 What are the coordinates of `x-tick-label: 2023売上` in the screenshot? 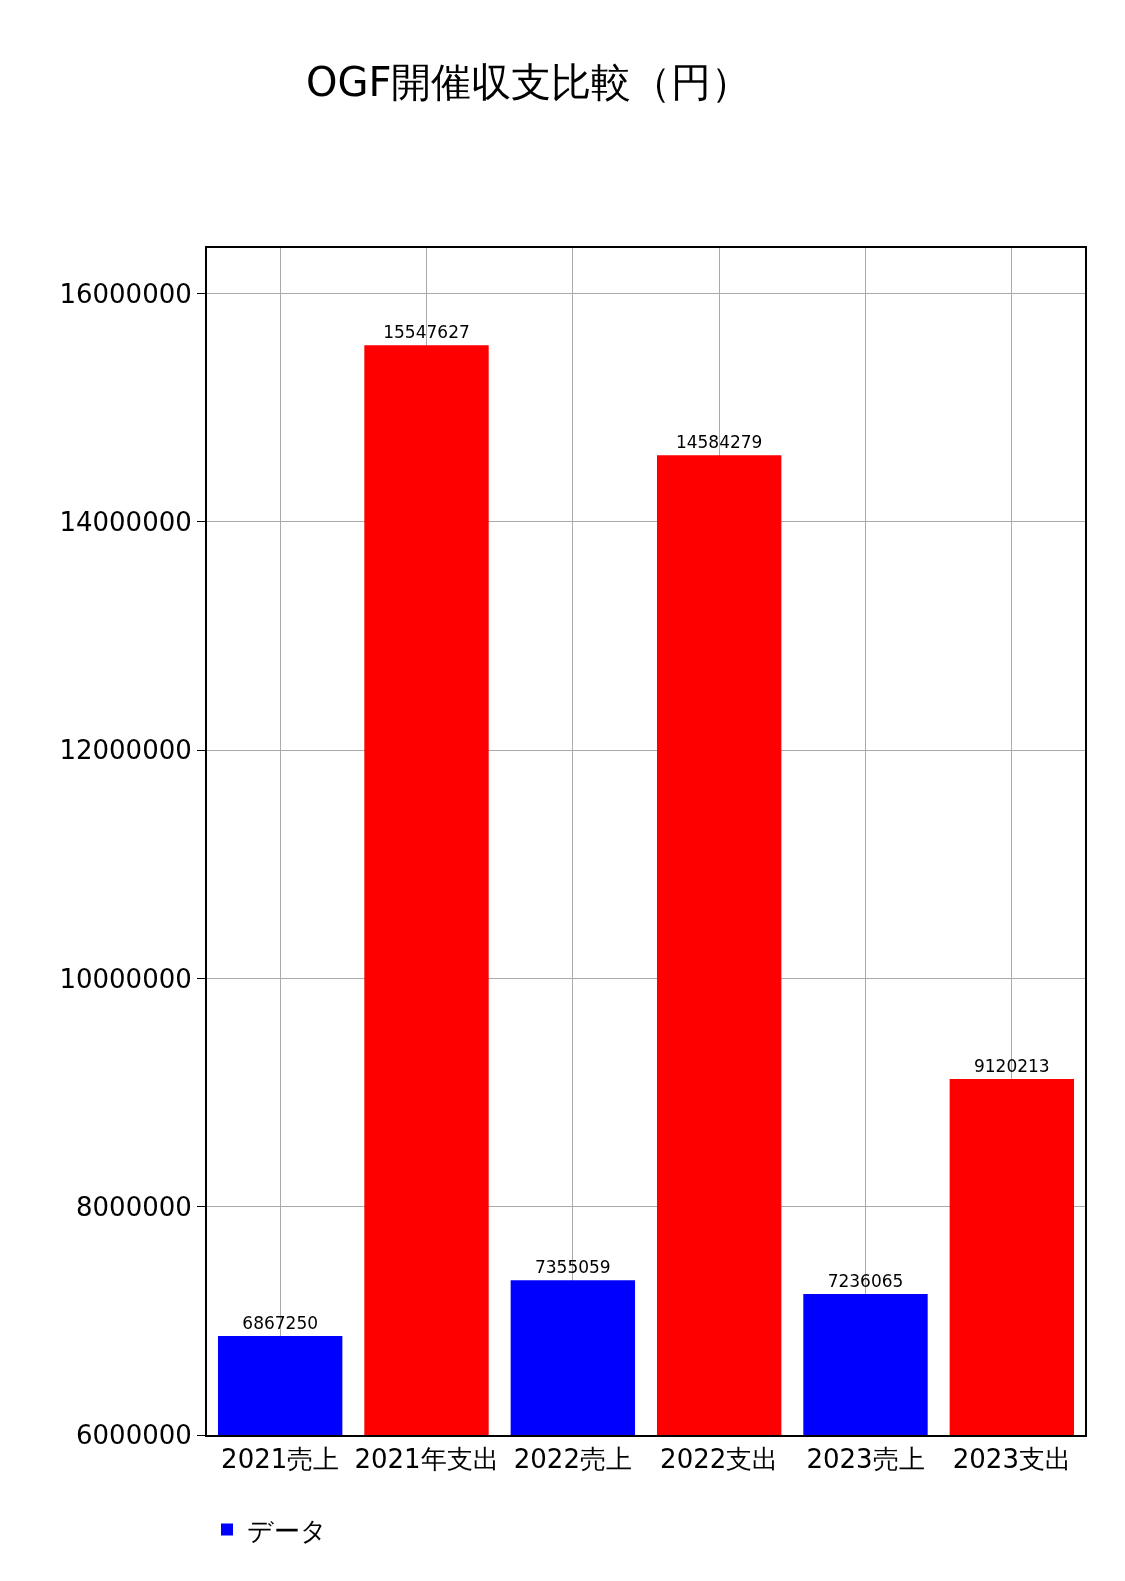 It's located at (865, 1459).